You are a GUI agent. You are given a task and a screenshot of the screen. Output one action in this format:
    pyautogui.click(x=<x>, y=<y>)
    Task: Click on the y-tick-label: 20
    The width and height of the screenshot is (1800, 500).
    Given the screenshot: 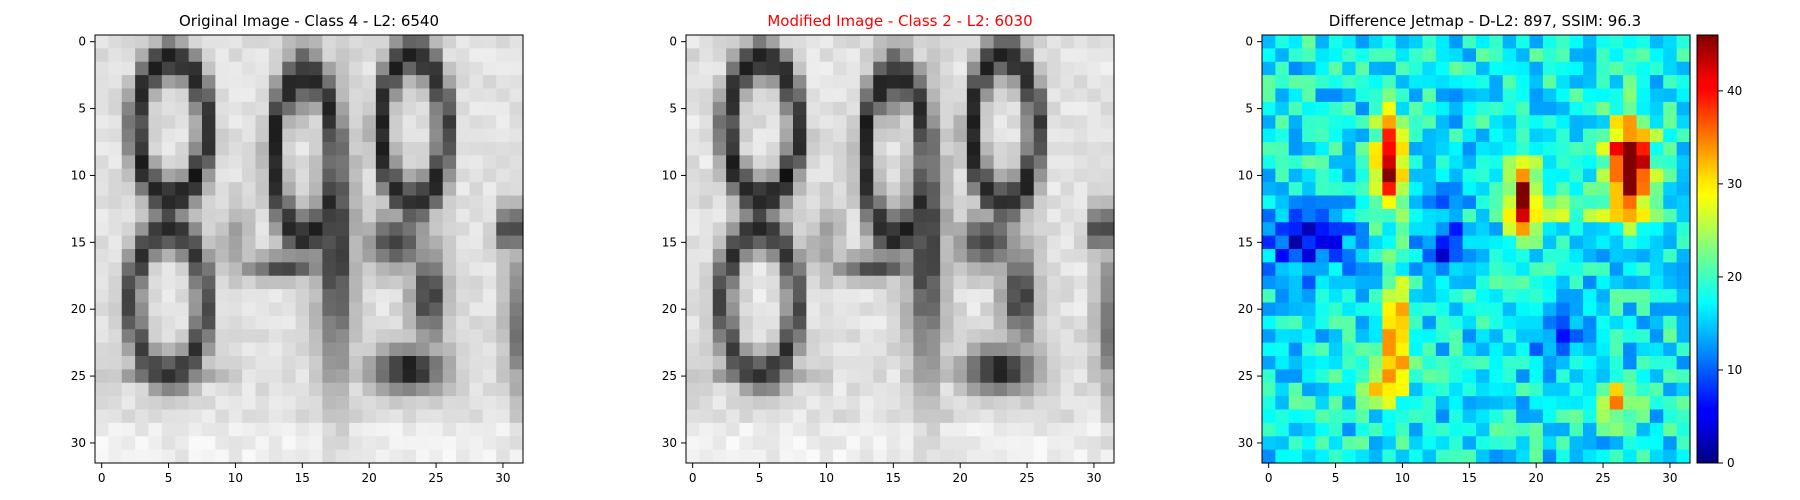 What is the action you would take?
    pyautogui.click(x=1245, y=309)
    